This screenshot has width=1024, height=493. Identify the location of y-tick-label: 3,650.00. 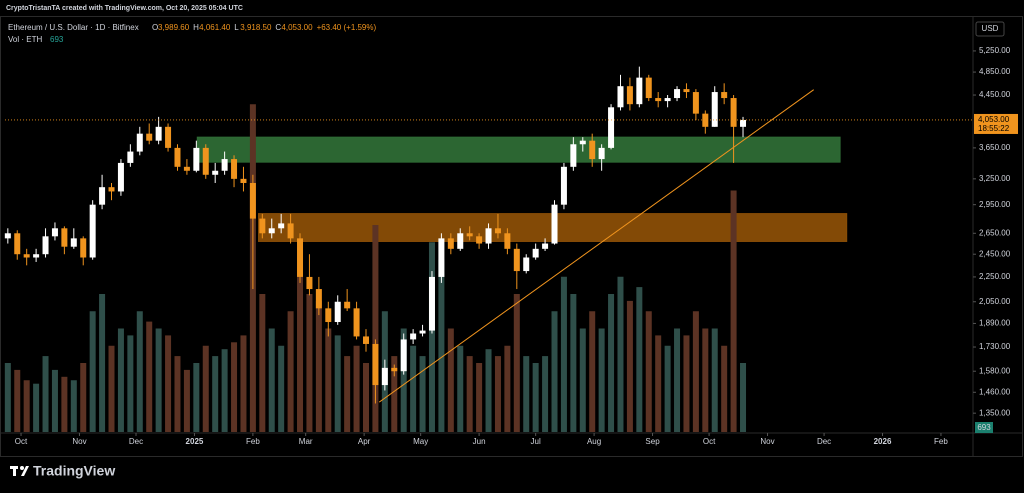
(995, 147).